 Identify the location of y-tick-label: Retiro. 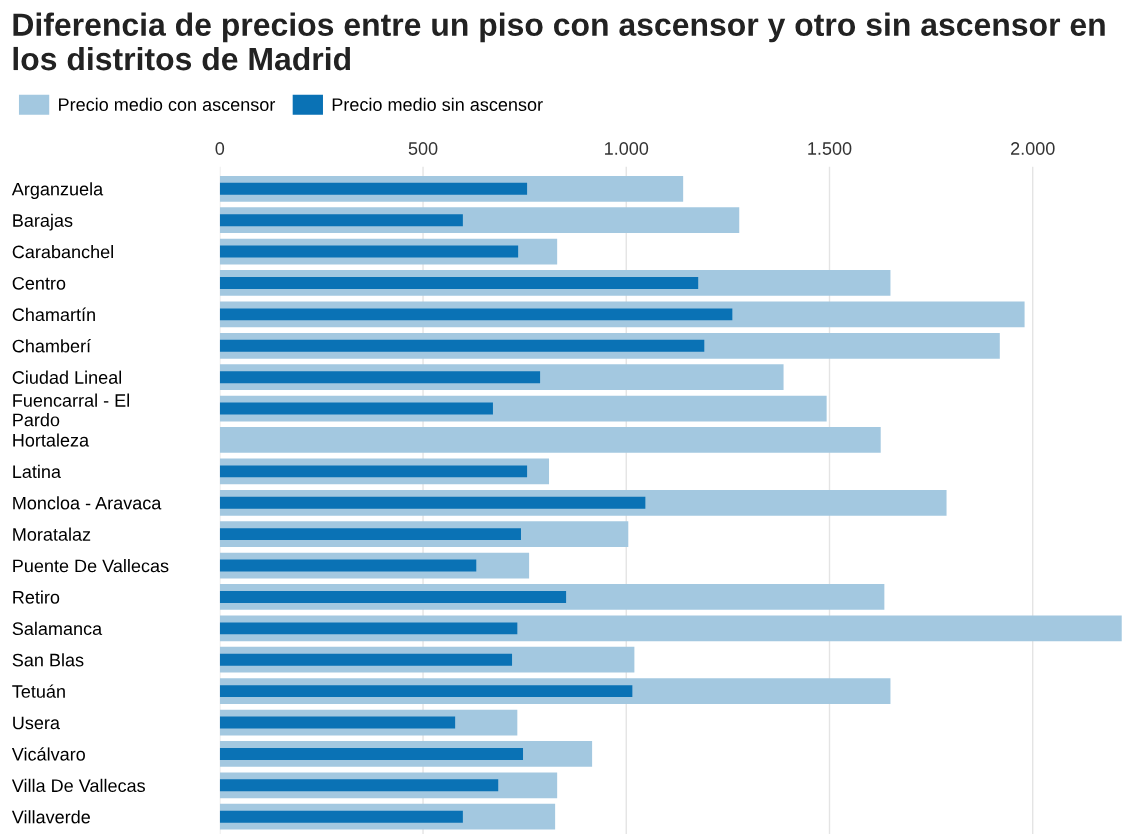
(36, 597).